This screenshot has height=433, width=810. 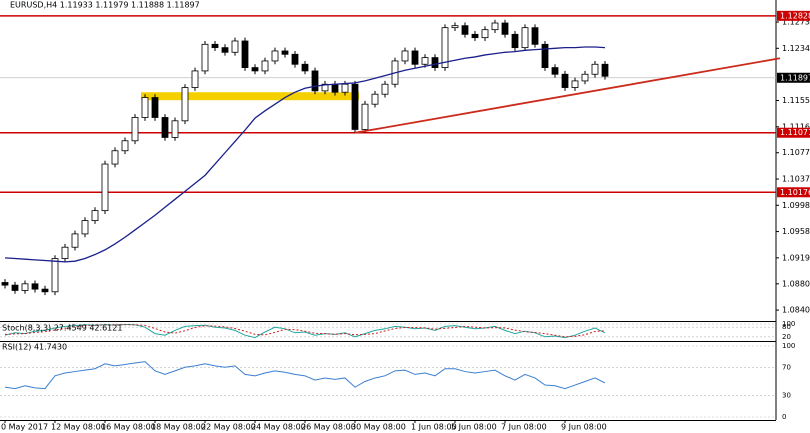 What do you see at coordinates (278, 427) in the screenshot?
I see `x-tick-label: 24 May 08:00` at bounding box center [278, 427].